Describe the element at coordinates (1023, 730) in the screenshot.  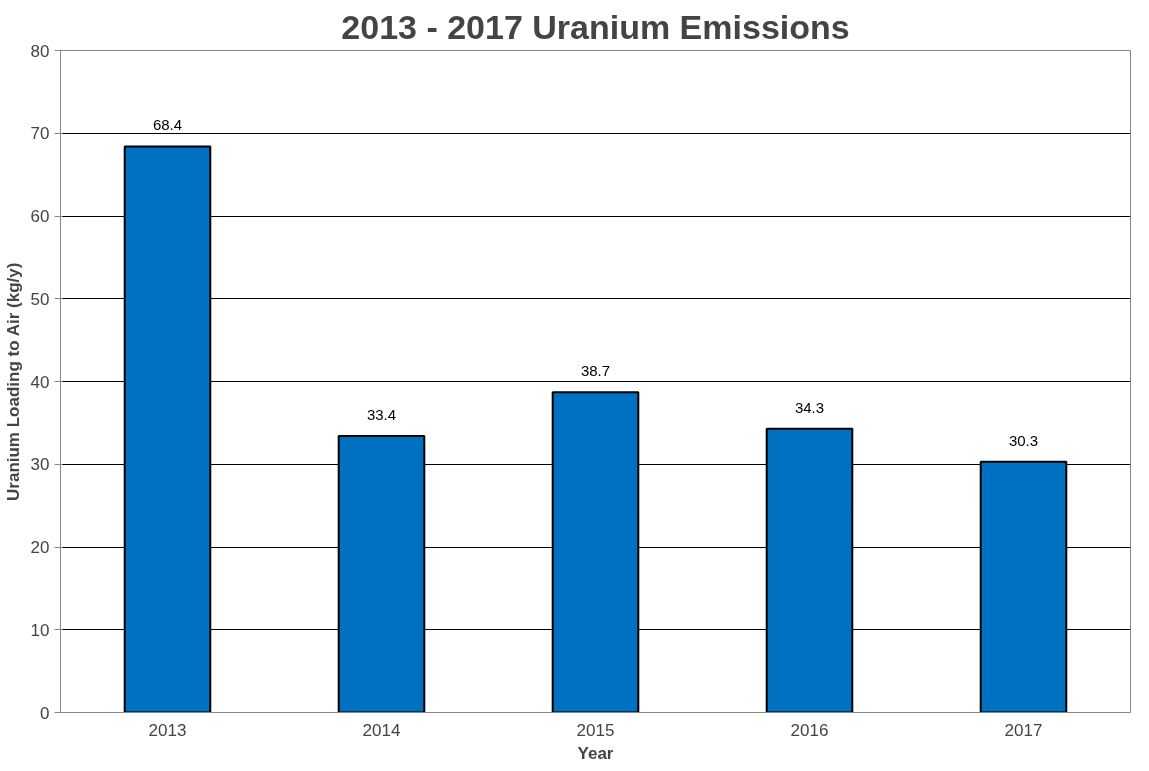
I see `x-tick-label: 2017` at that location.